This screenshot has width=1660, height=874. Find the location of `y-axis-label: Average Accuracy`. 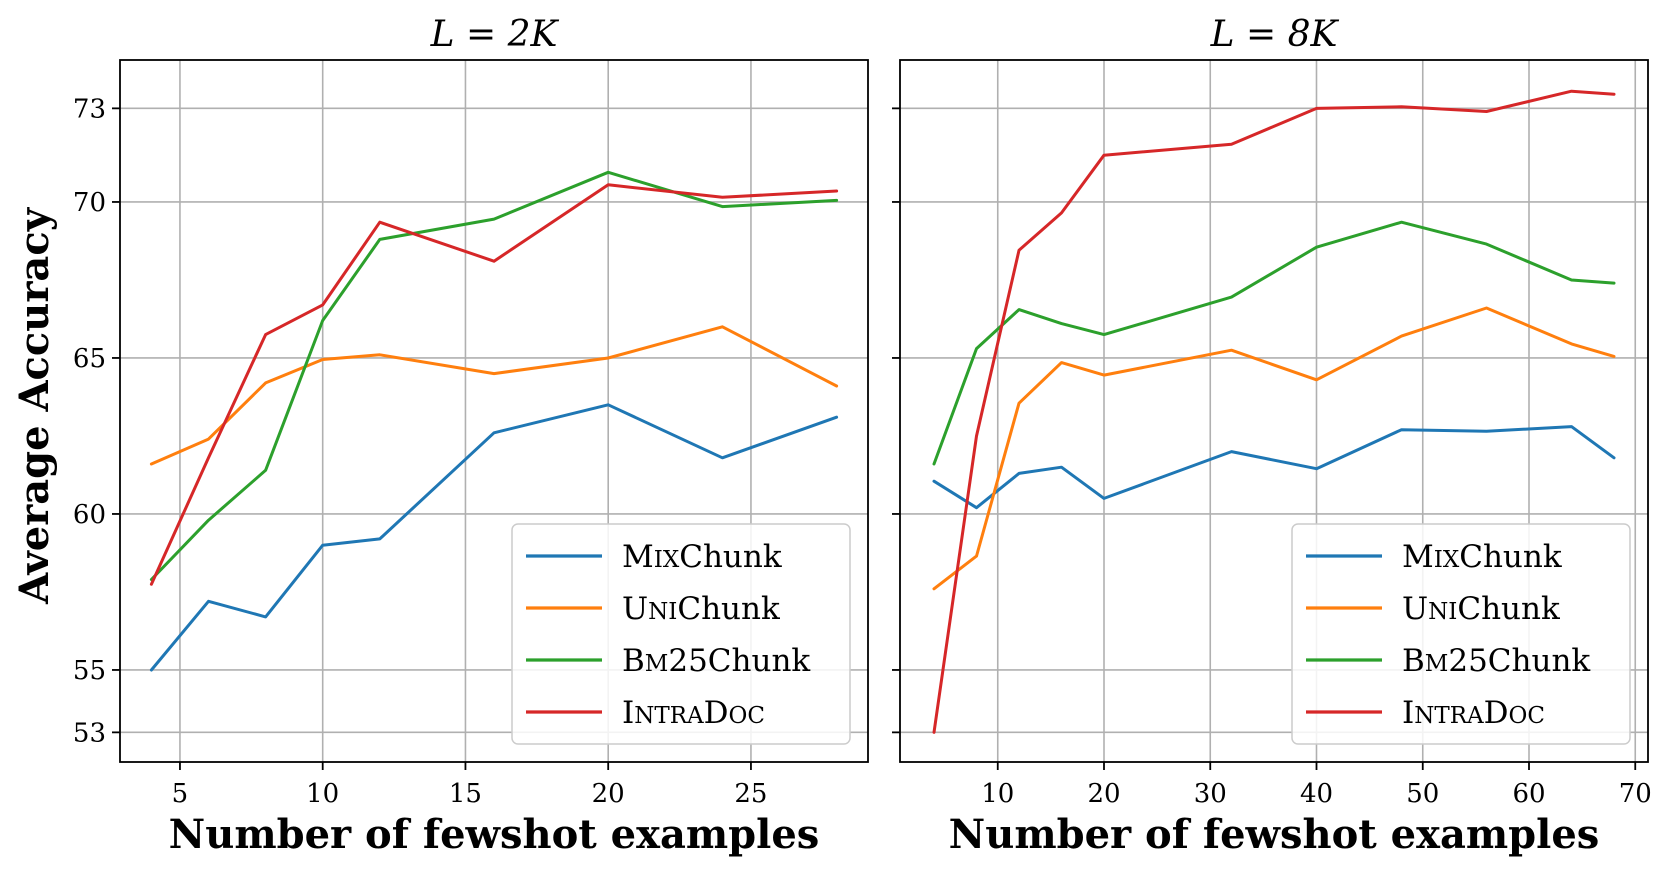

y-axis-label: Average Accuracy is located at coordinates (34, 405).